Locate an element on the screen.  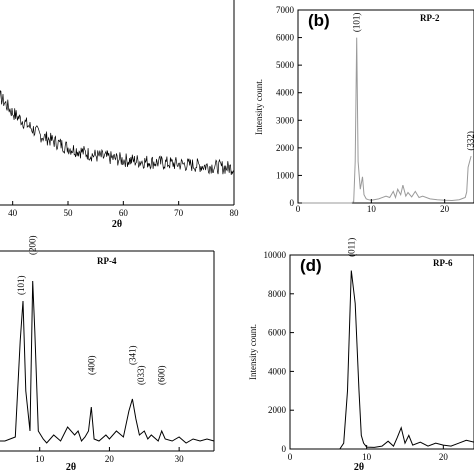
panel-b-y-ticks: 0 1000 2000 3000 4000 5000 6000 7000 is located at coordinates (289, 106).